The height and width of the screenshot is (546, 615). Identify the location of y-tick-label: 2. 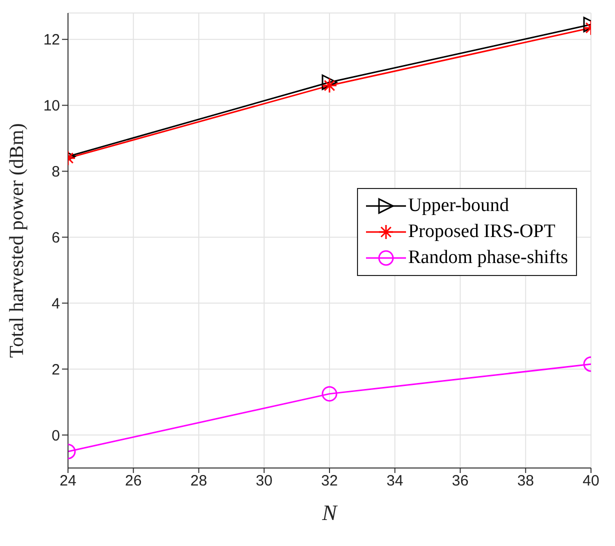
(56, 369).